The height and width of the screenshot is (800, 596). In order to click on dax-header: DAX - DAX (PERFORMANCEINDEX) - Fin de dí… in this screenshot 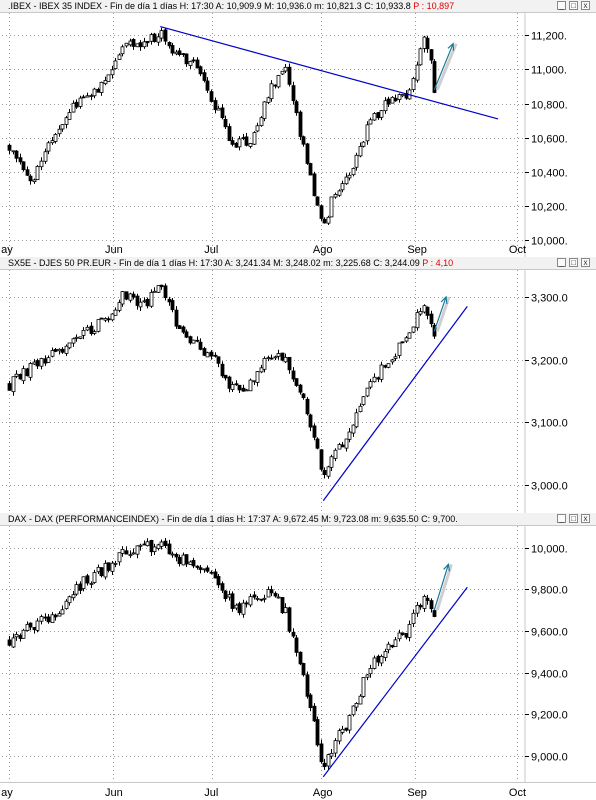, I will do `click(298, 519)`.